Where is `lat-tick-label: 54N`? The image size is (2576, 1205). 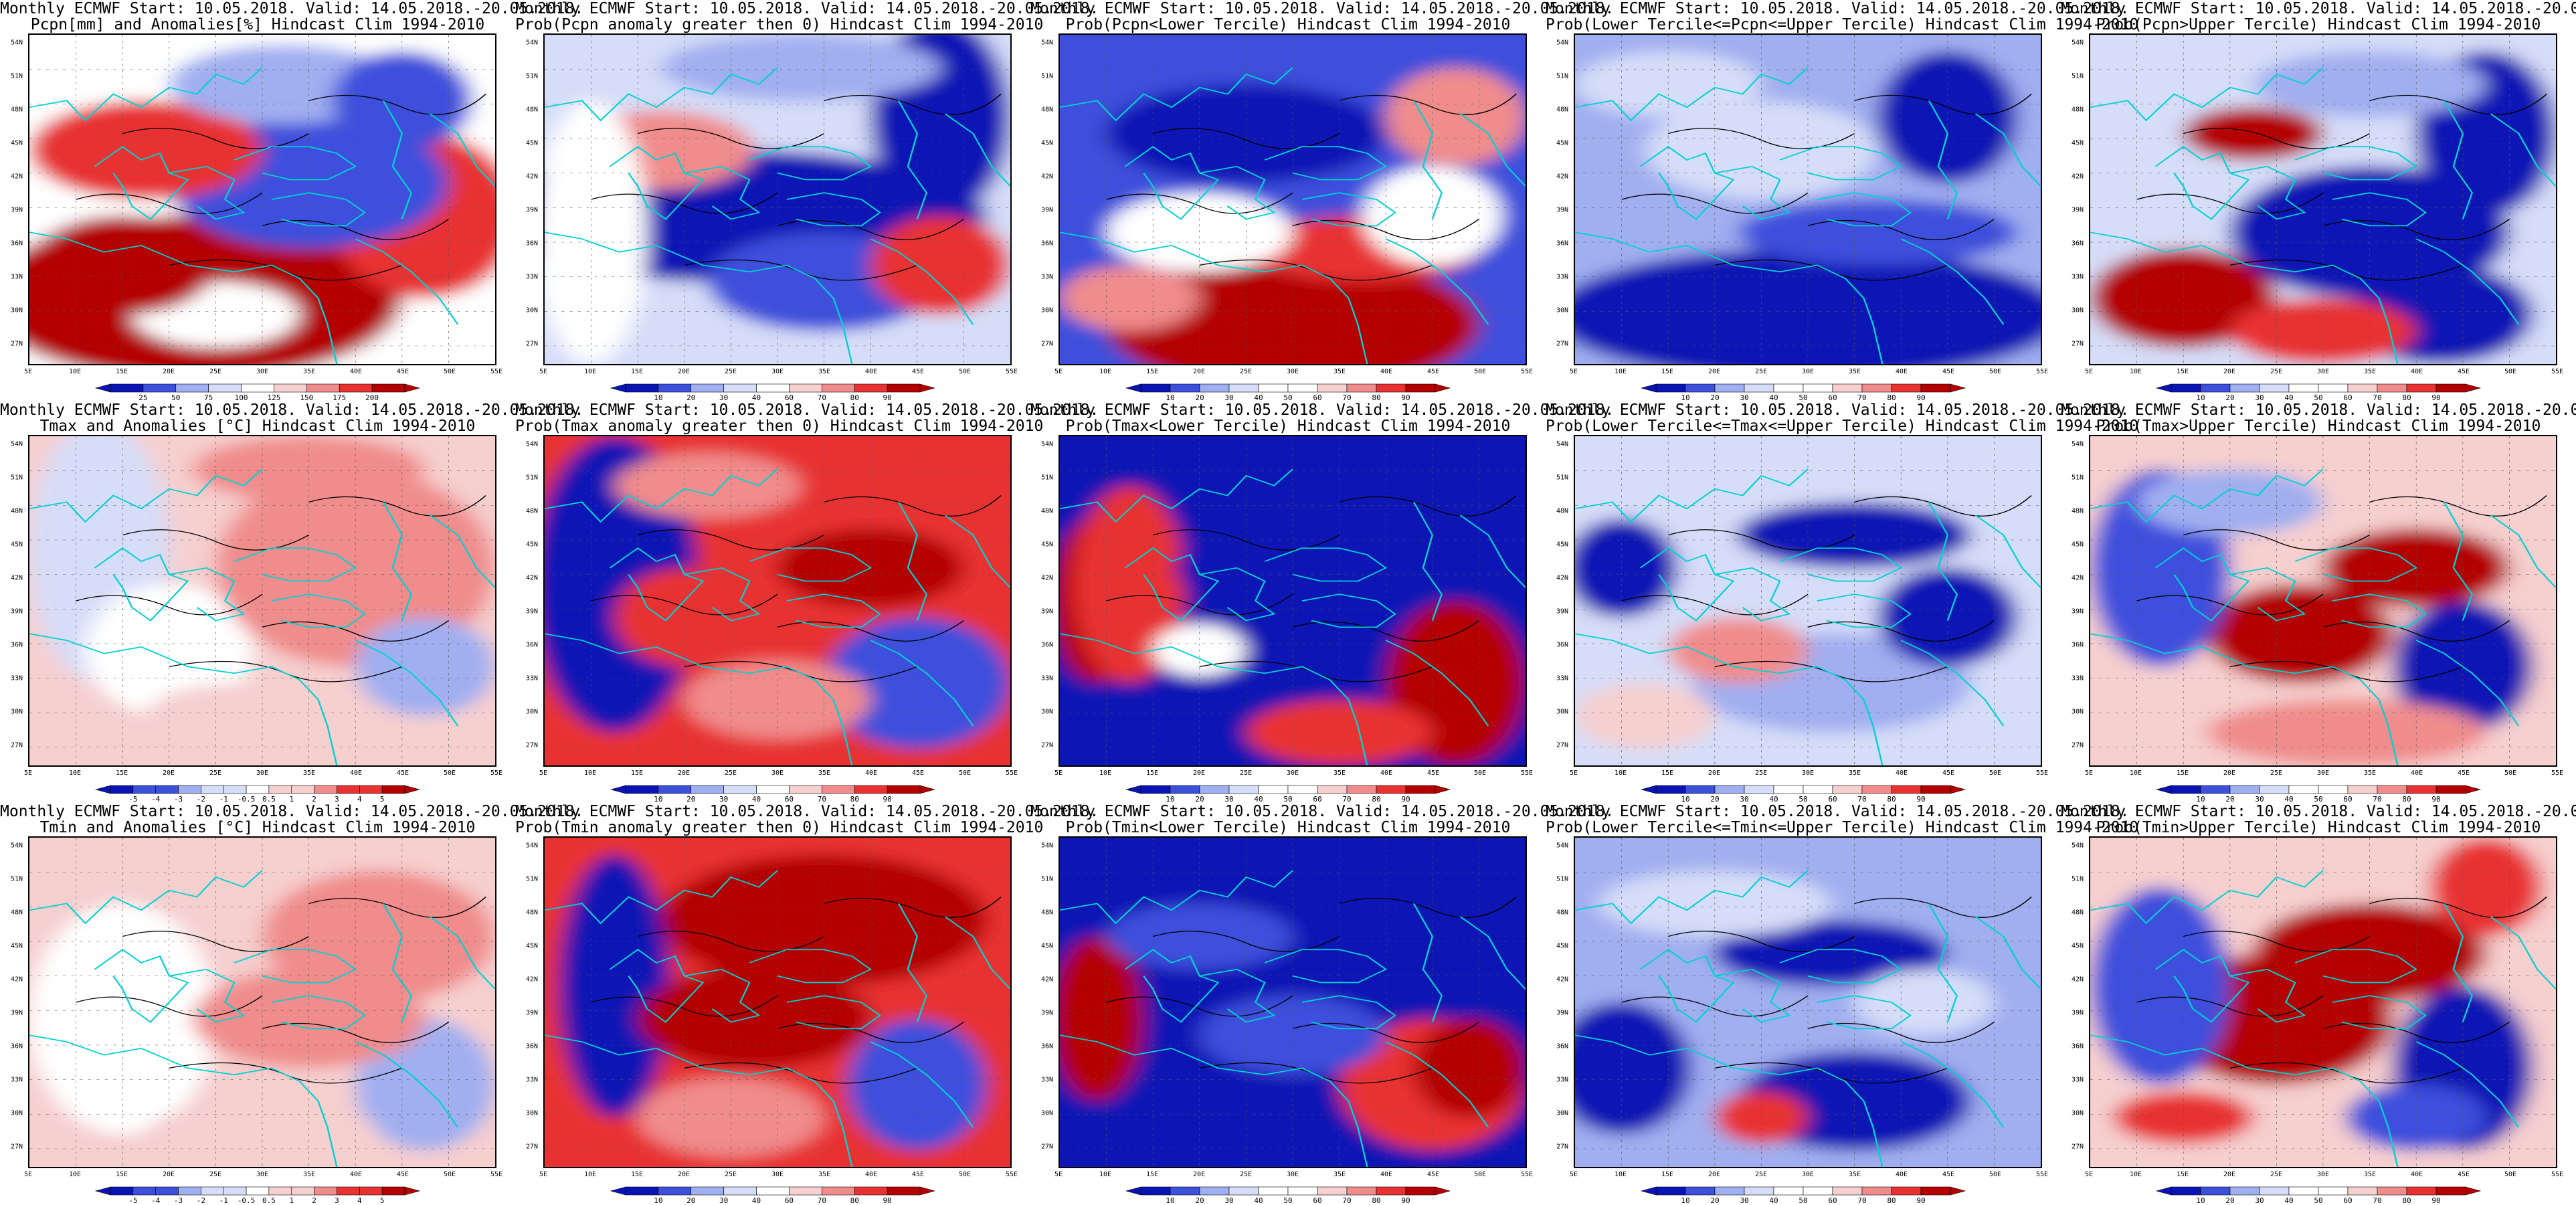 lat-tick-label: 54N is located at coordinates (1562, 43).